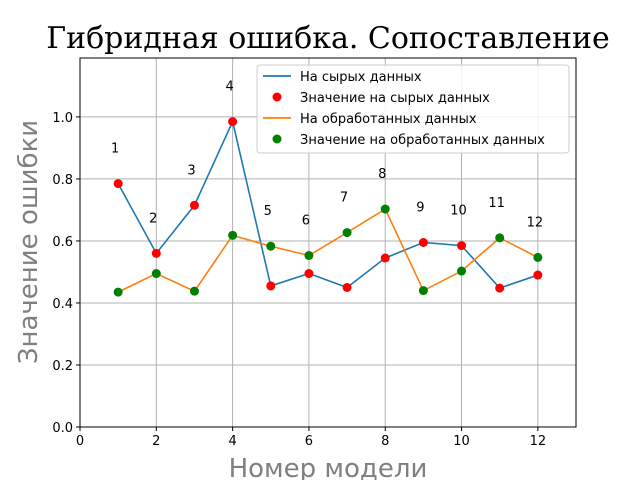  I want to click on chart-title: Гибридная ошибка. Сопоставление, so click(327, 38).